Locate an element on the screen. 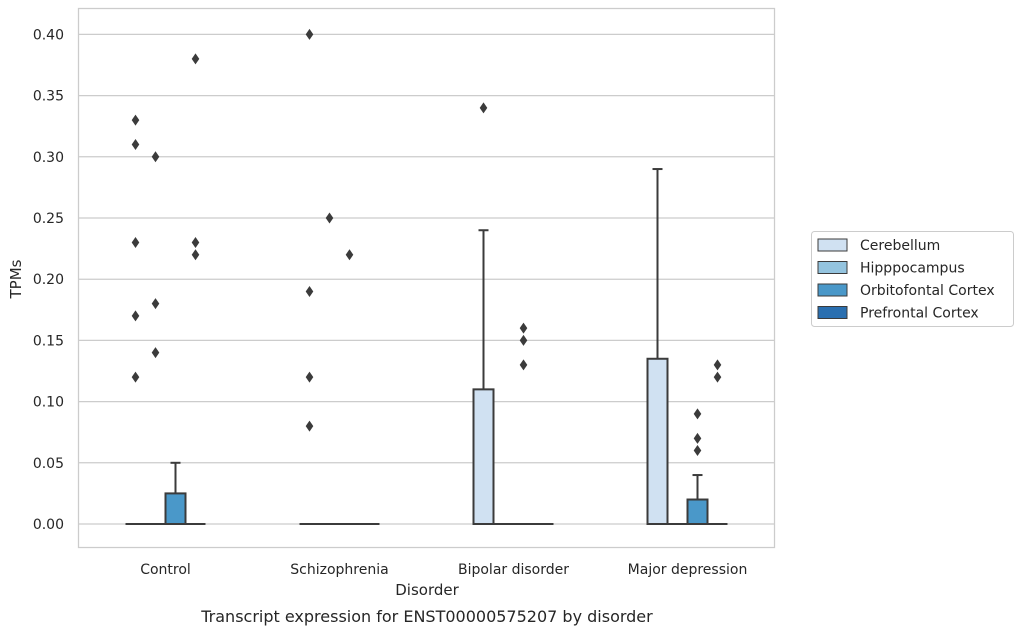 This screenshot has width=1023, height=634. y-tick-label: 0.25 is located at coordinates (48, 219).